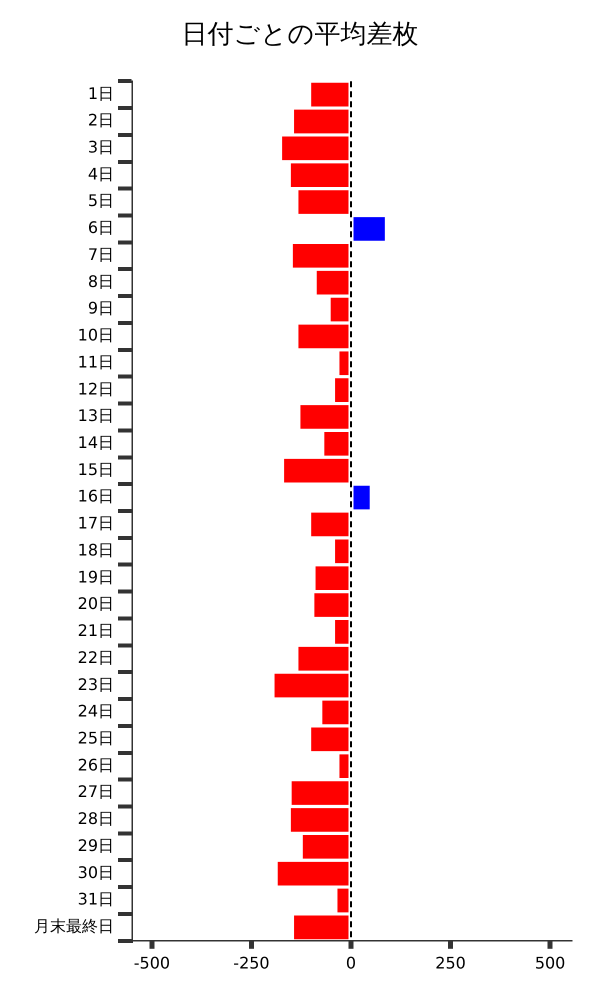 This screenshot has height=1000, width=600. What do you see at coordinates (251, 963) in the screenshot?
I see `x-tick-label: -250` at bounding box center [251, 963].